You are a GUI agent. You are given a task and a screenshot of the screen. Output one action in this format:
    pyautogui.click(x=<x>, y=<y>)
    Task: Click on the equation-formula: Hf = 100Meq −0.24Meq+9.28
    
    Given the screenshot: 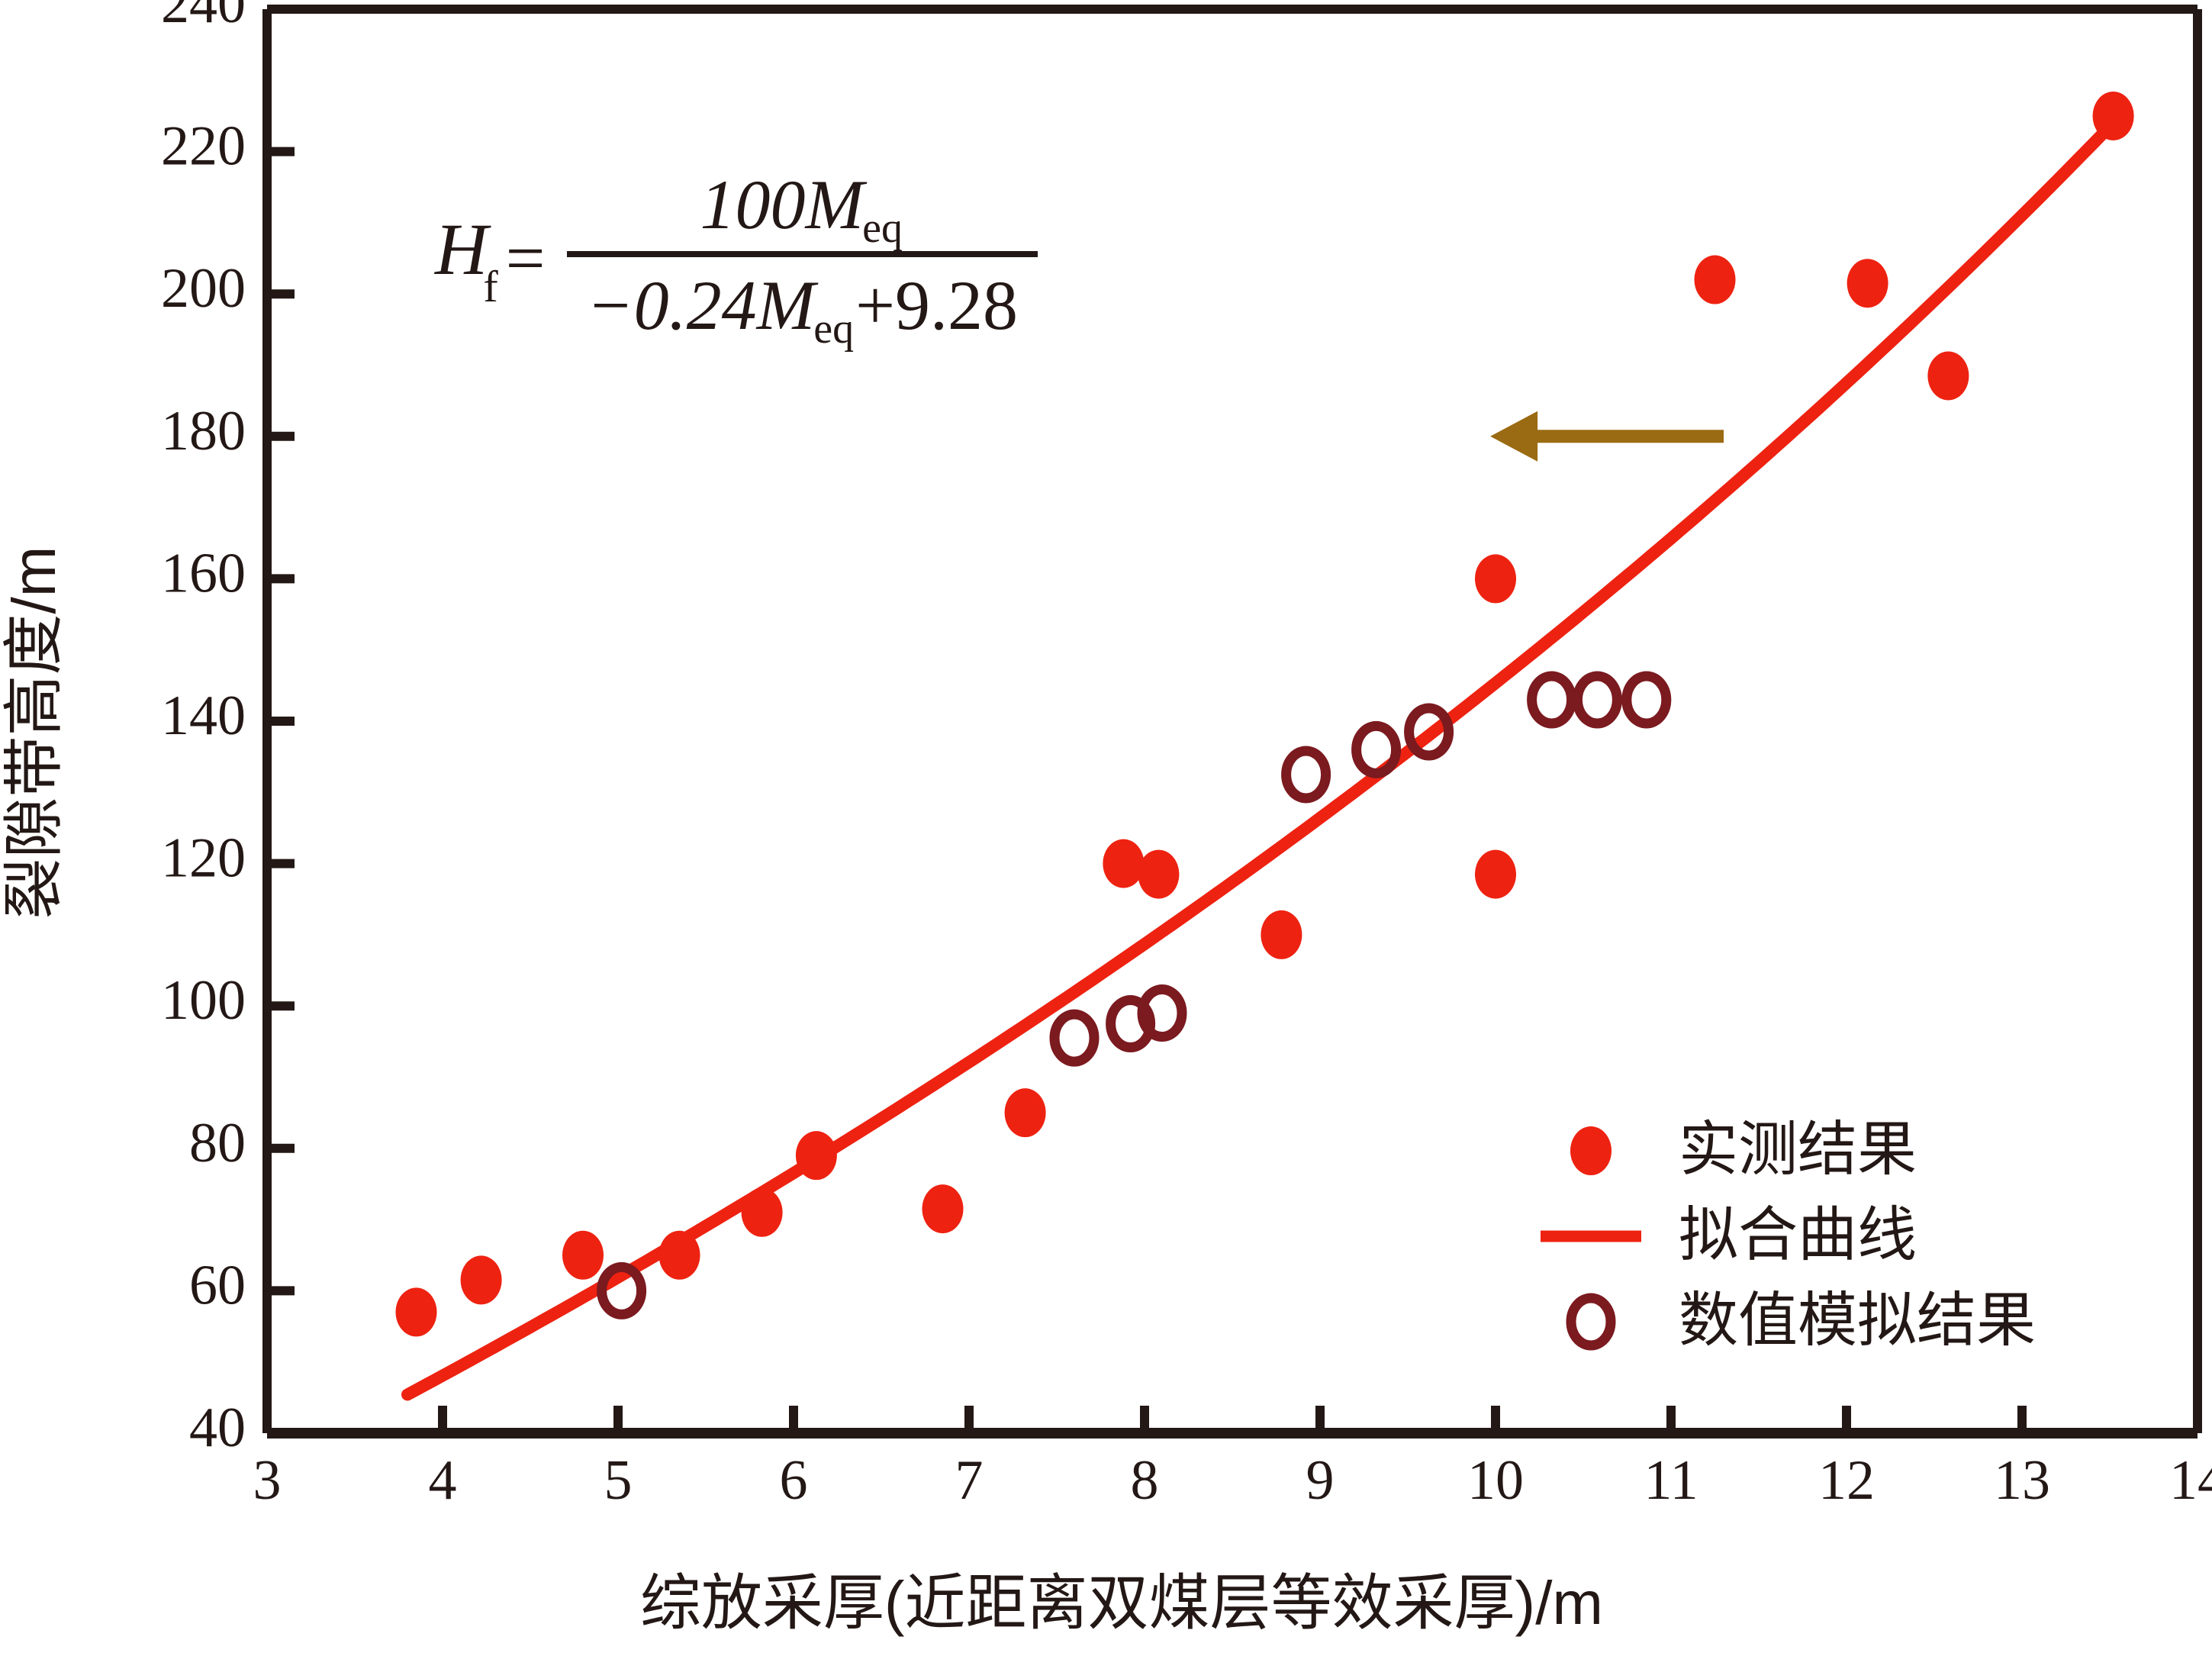 What is the action you would take?
    pyautogui.click(x=862, y=258)
    